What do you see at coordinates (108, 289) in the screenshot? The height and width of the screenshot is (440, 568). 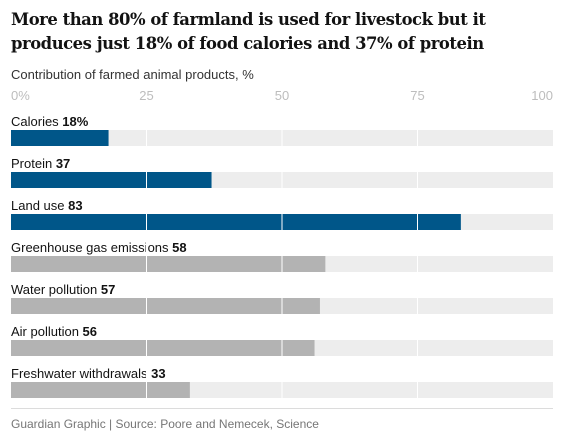 I see `value-label: 57` at bounding box center [108, 289].